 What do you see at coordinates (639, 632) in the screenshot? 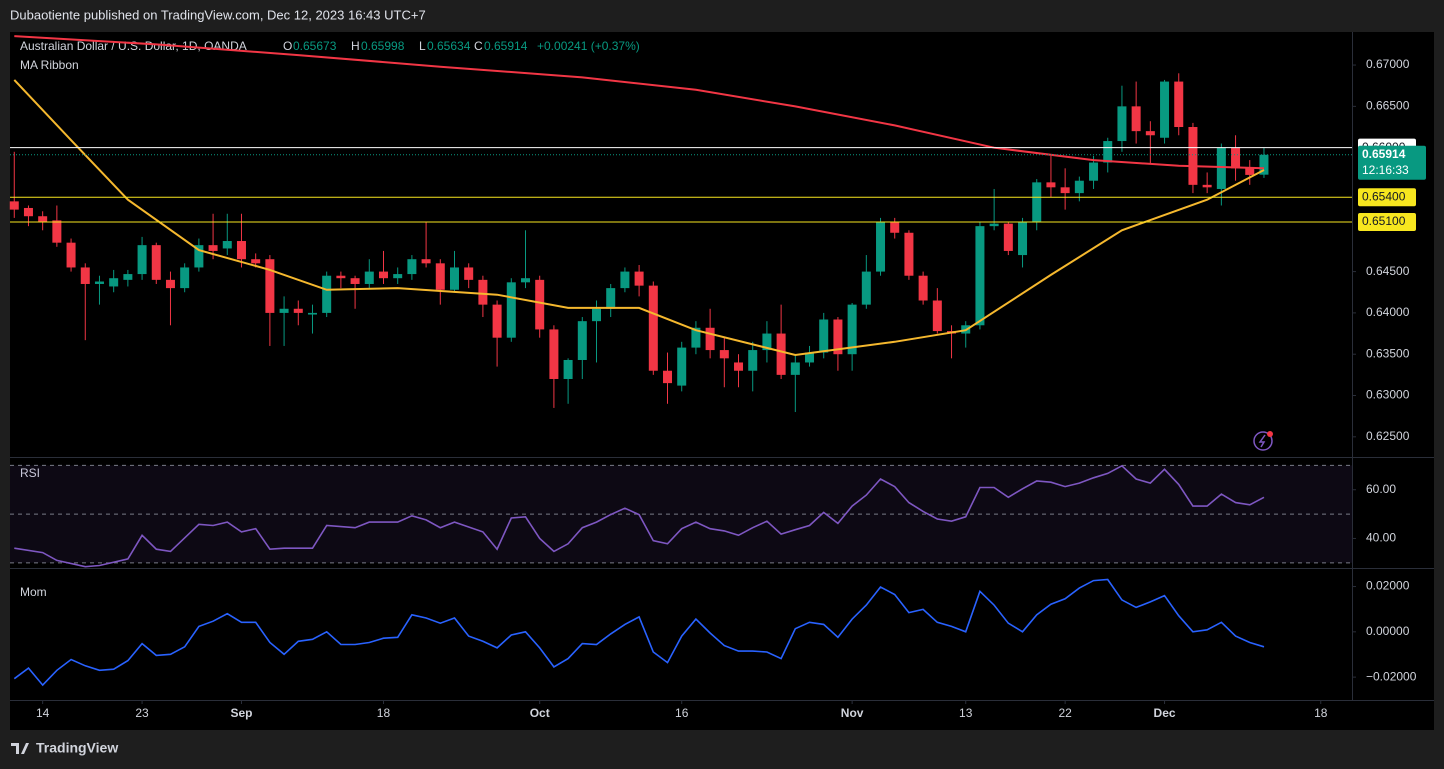
I see `indicator-line` at bounding box center [639, 632].